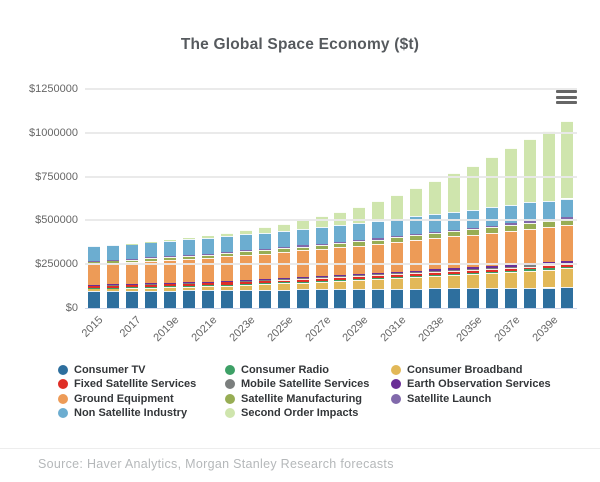  What do you see at coordinates (510, 154) in the screenshot?
I see `bar-2037e` at bounding box center [510, 154].